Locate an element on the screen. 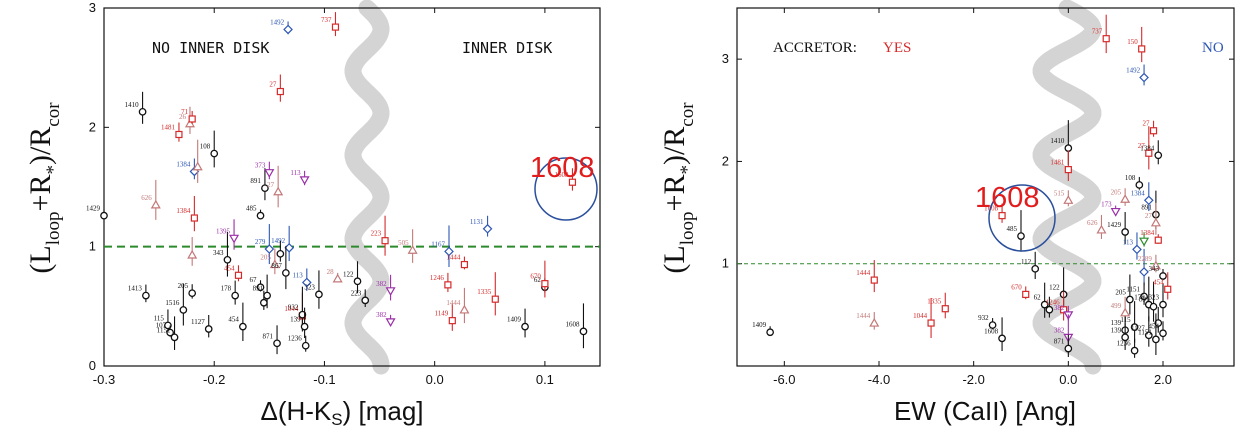  right-point-label: 1127 is located at coordinates (1138, 328).